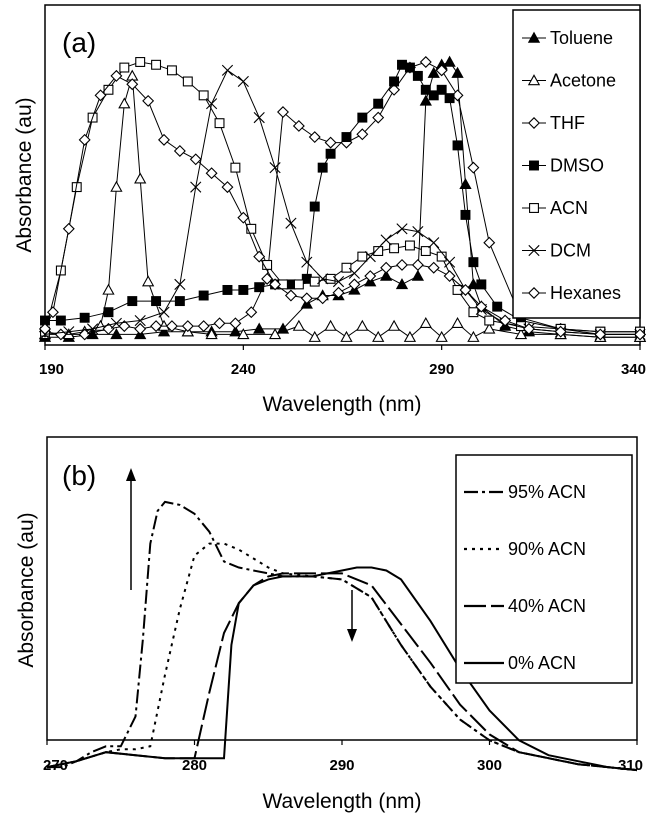 The width and height of the screenshot is (651, 829). Describe the element at coordinates (577, 166) in the screenshot. I see `legend-label: DMSO` at that location.